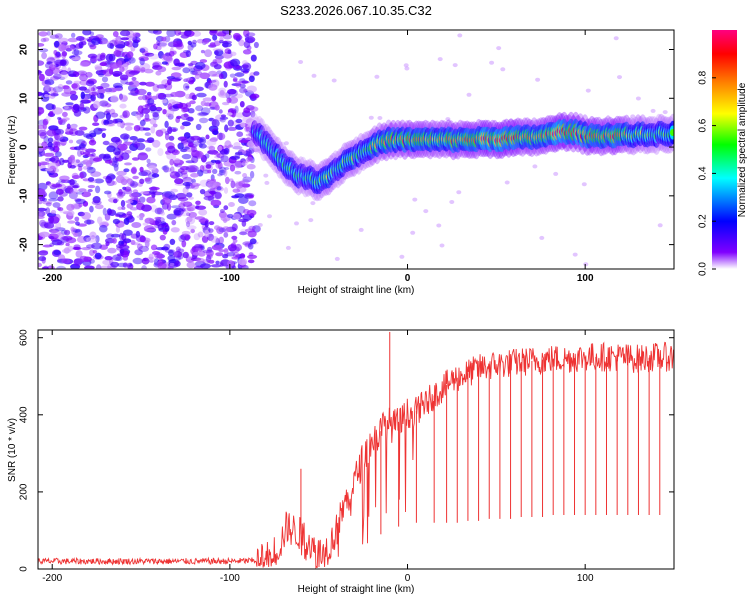  I want to click on x-tick-label: -100, so click(230, 578).